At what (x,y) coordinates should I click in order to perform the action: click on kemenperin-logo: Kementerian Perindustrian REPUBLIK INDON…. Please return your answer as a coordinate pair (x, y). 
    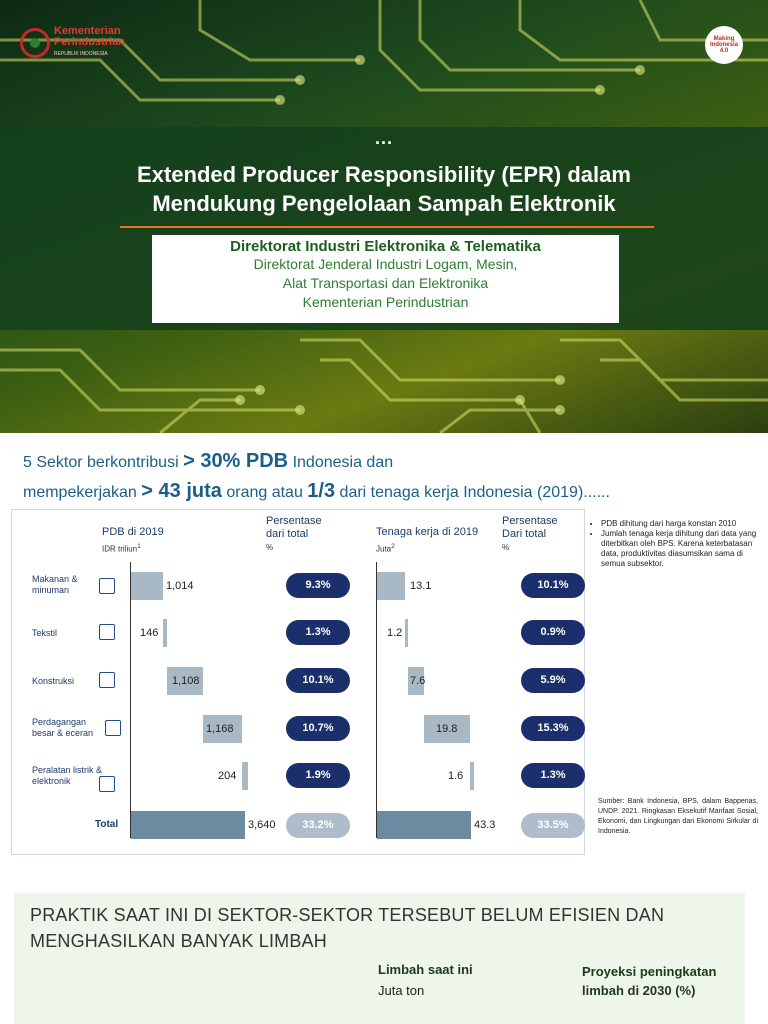
    Looking at the image, I should click on (72, 43).